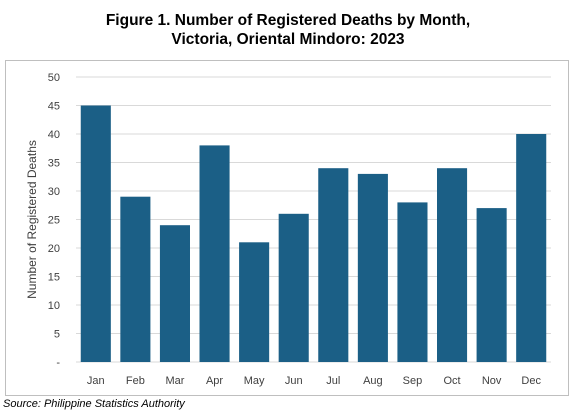  Describe the element at coordinates (531, 248) in the screenshot. I see `bar-dec` at that location.